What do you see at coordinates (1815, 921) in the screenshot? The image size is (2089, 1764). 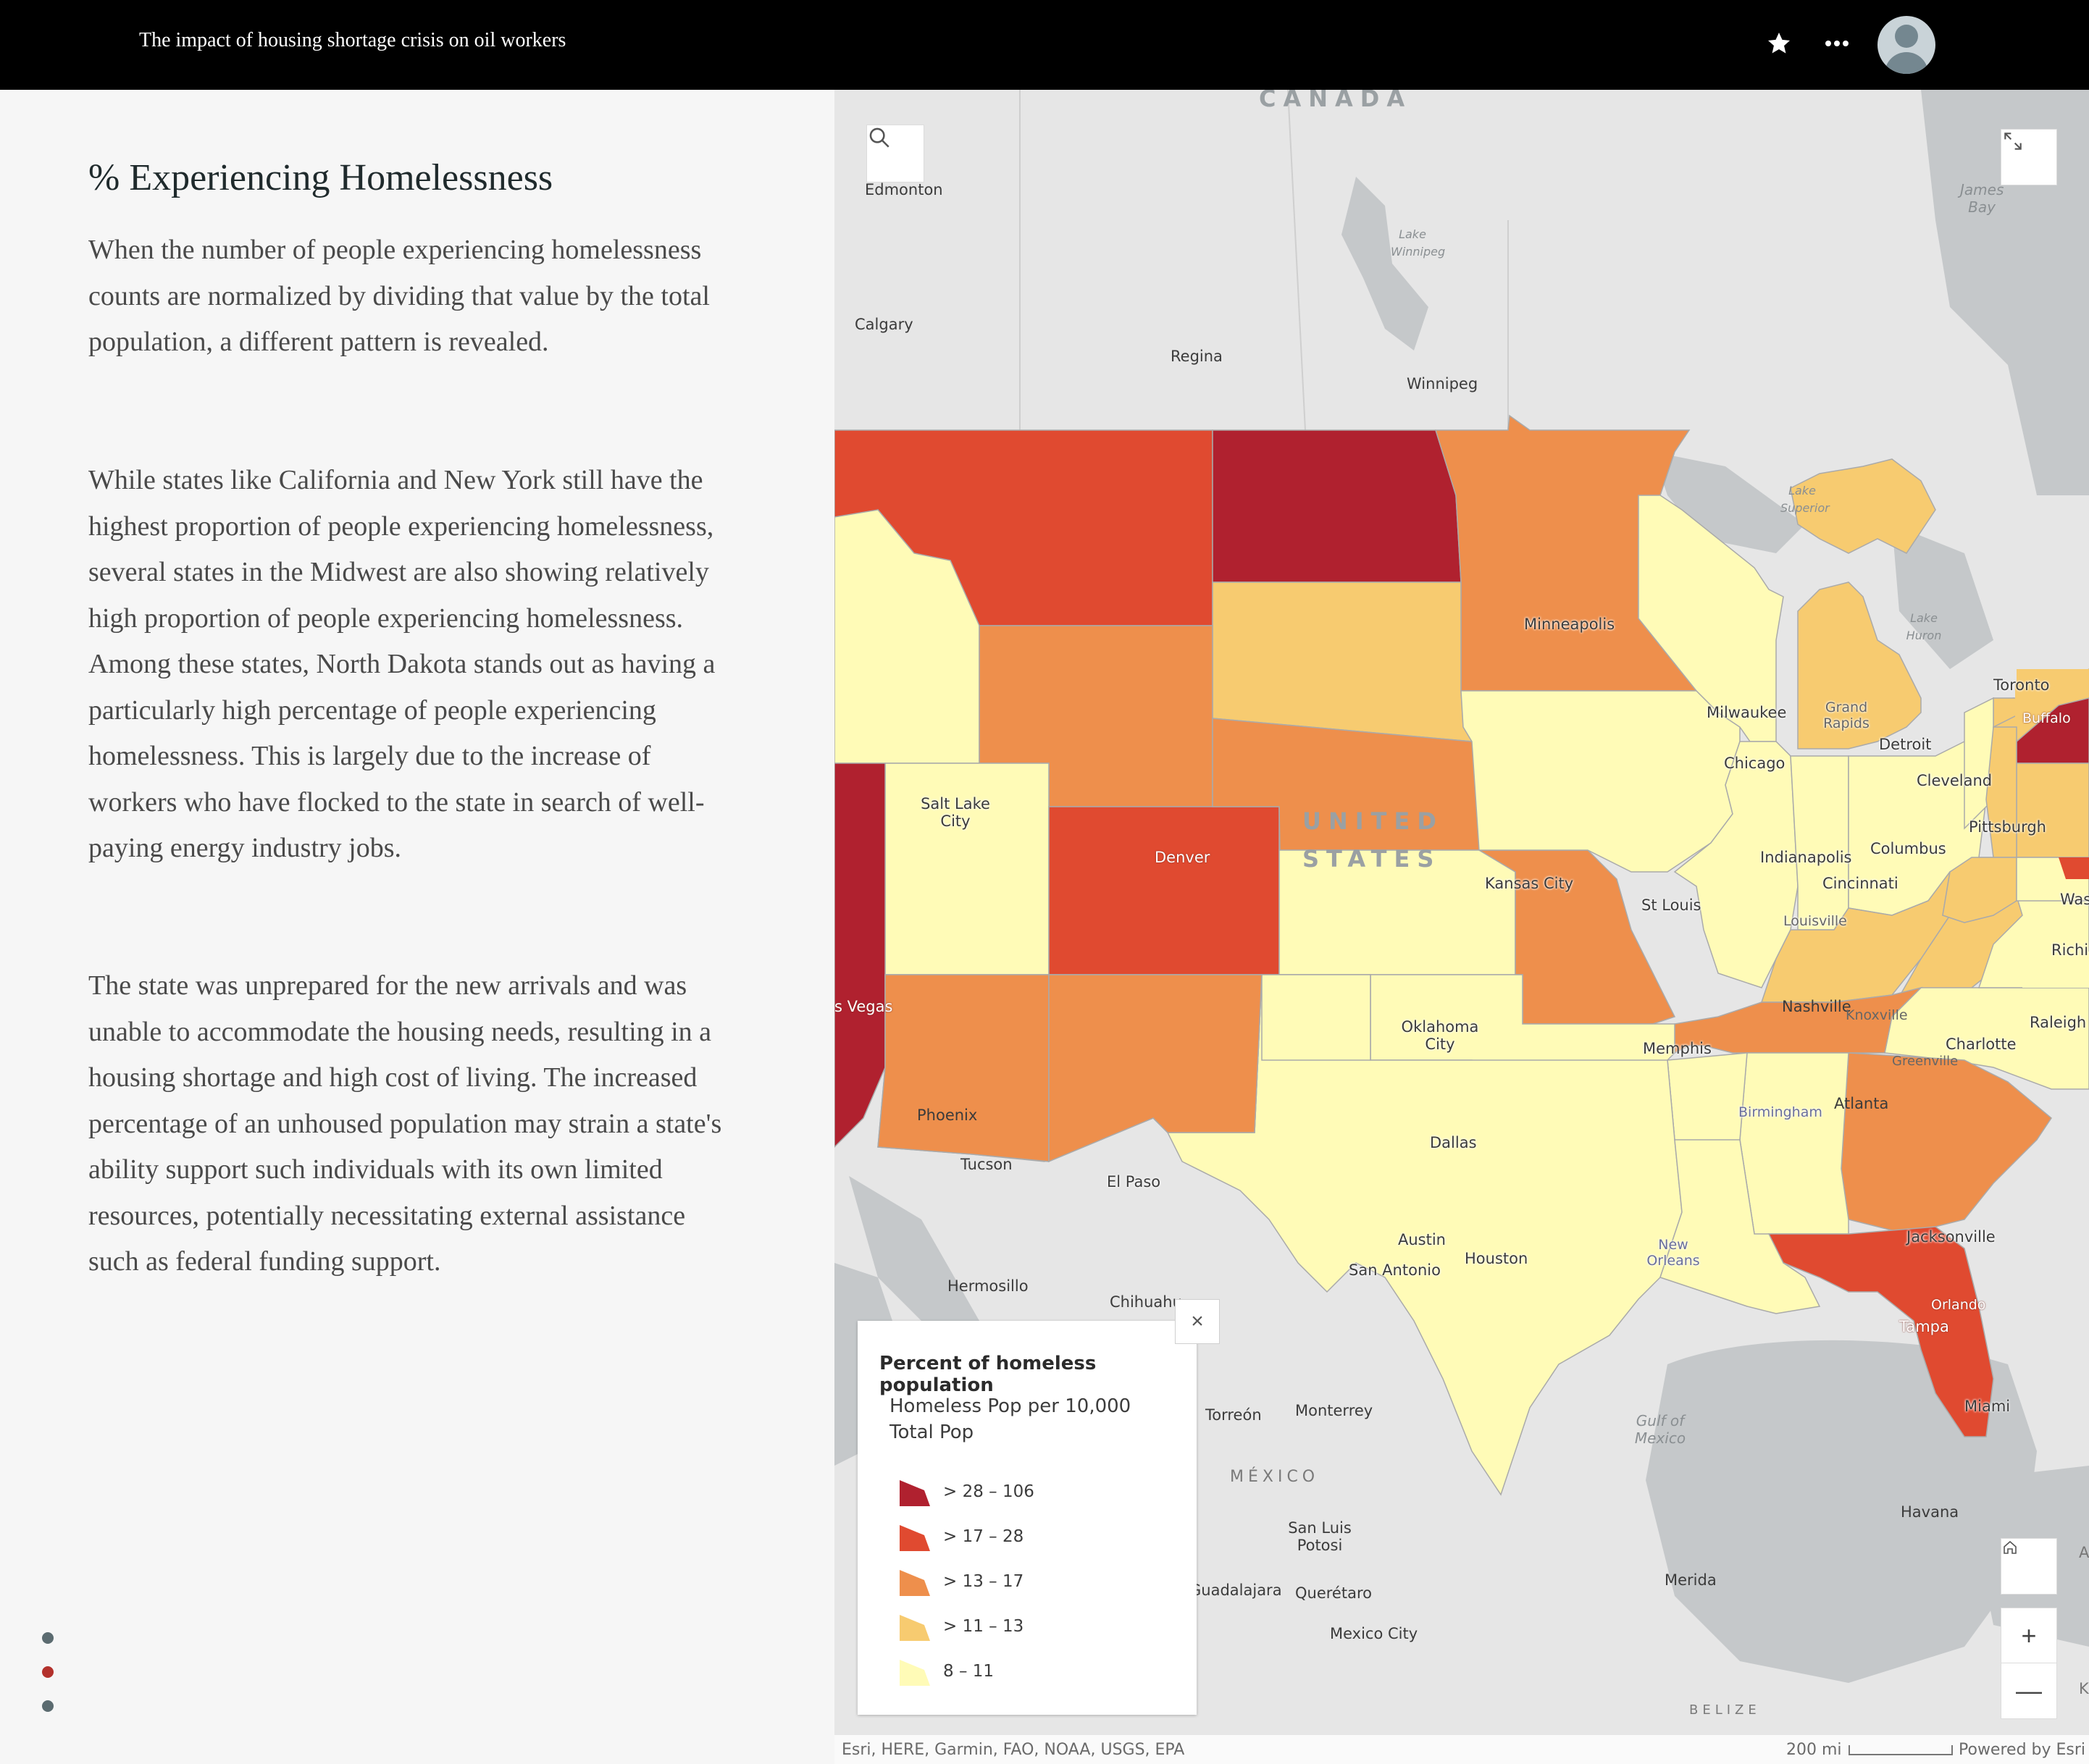 I see `label-louisville: Louisville` at bounding box center [1815, 921].